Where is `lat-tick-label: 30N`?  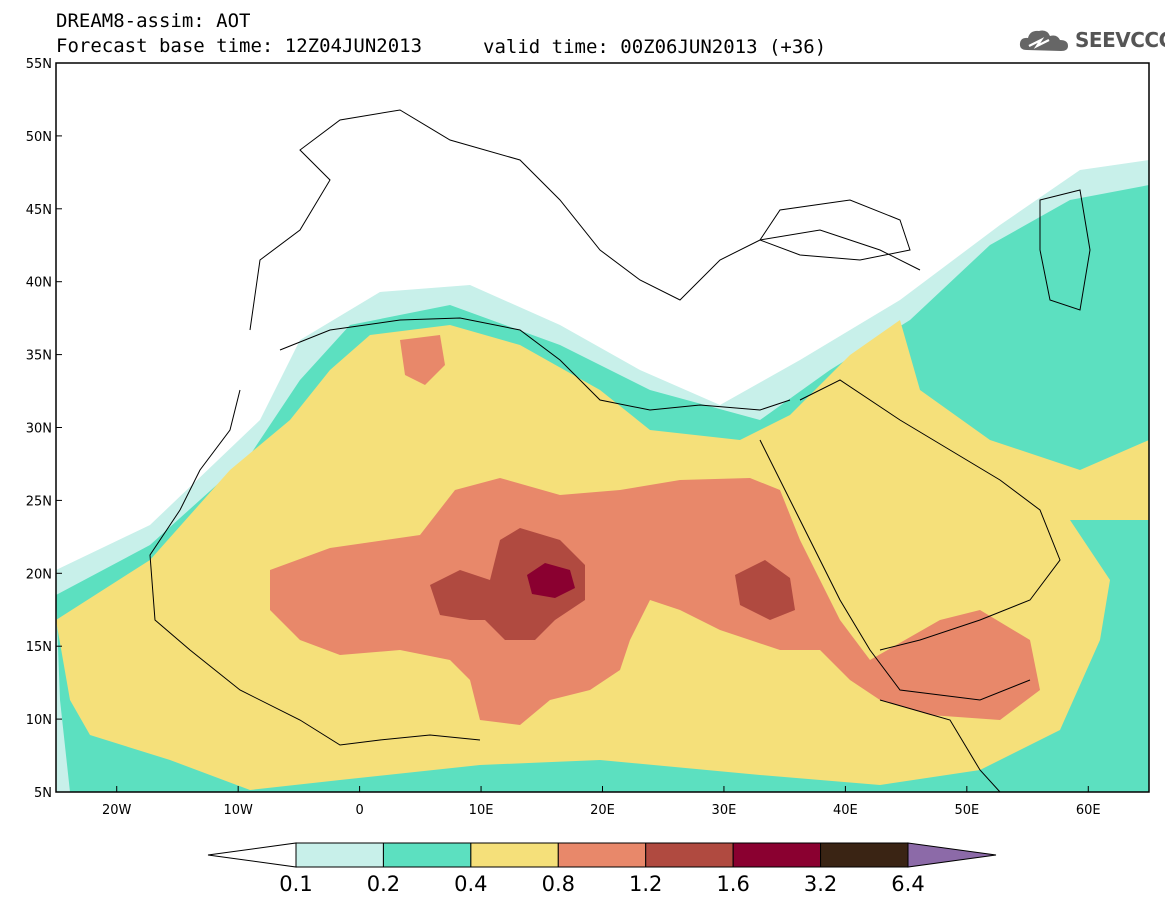
lat-tick-label: 30N is located at coordinates (39, 429).